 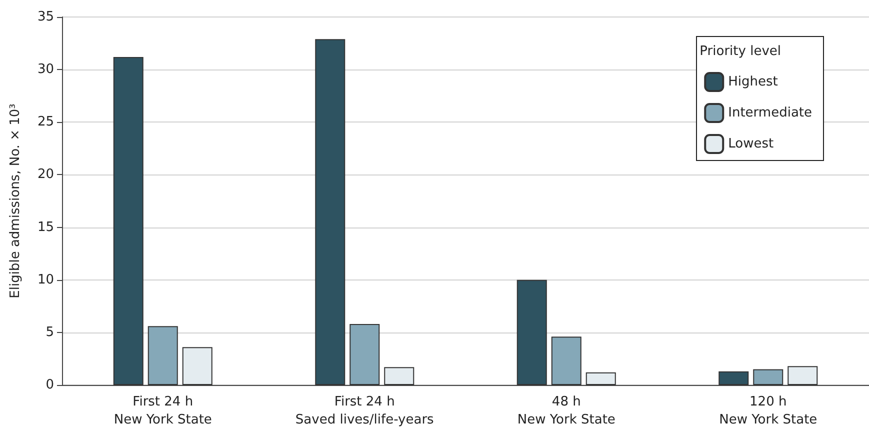 I want to click on x-tick-label: First 24 h Saved lives/life-years, so click(x=364, y=411).